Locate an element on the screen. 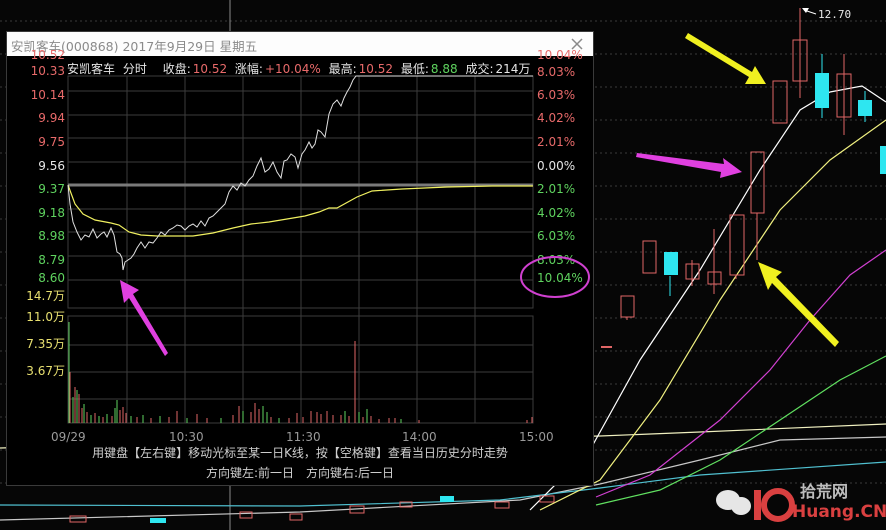 The image size is (886, 530). highlight-circle is located at coordinates (555, 277).